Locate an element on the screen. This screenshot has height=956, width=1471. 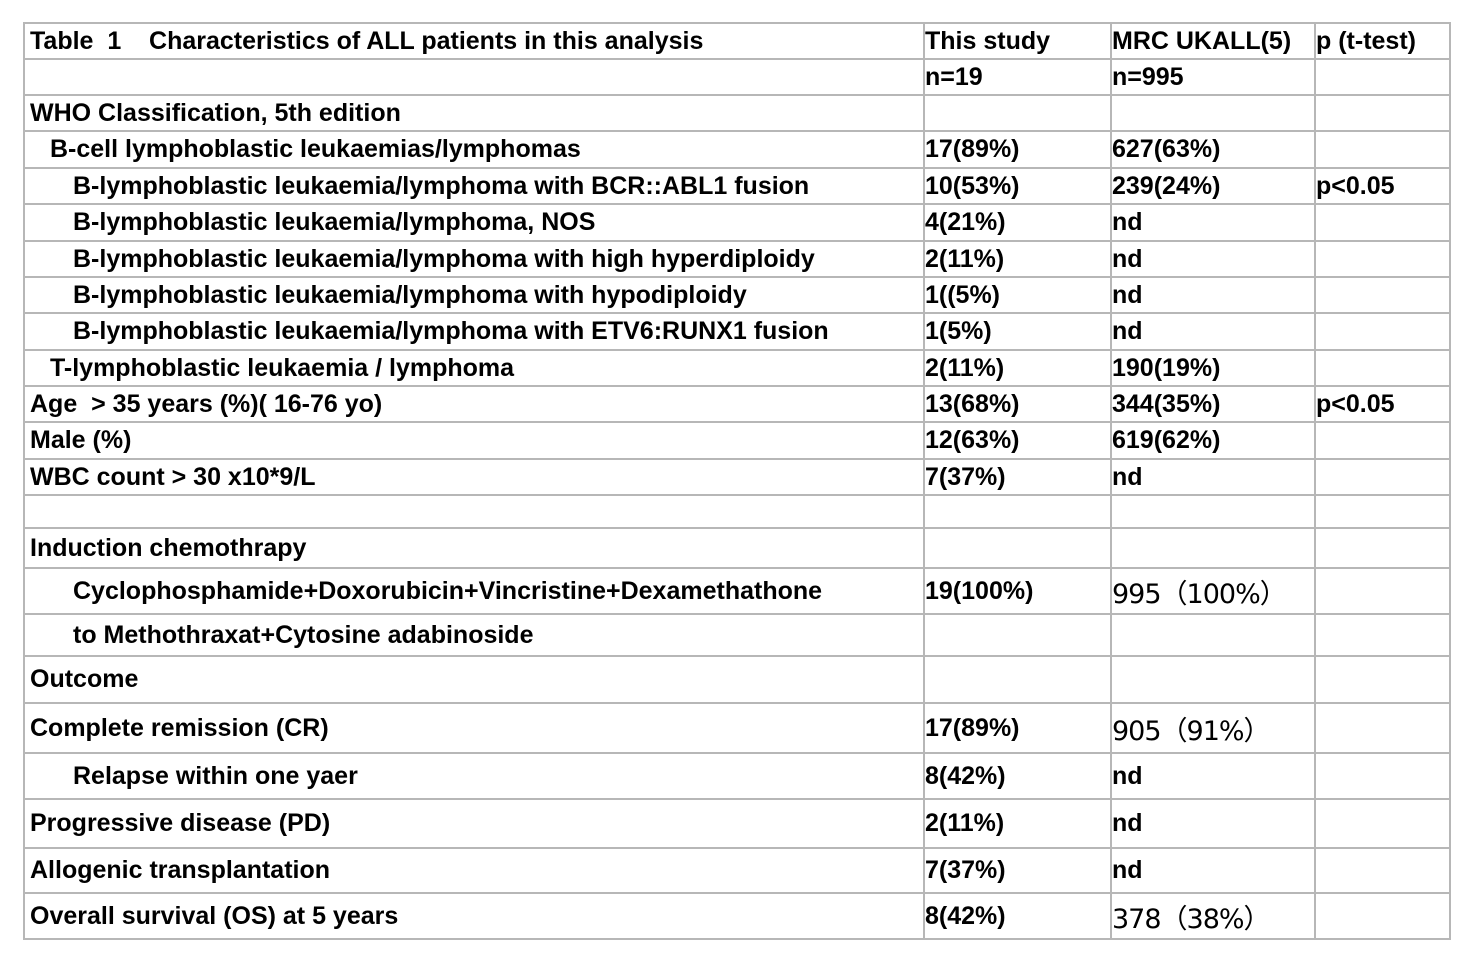
table-row is located at coordinates (737, 511).